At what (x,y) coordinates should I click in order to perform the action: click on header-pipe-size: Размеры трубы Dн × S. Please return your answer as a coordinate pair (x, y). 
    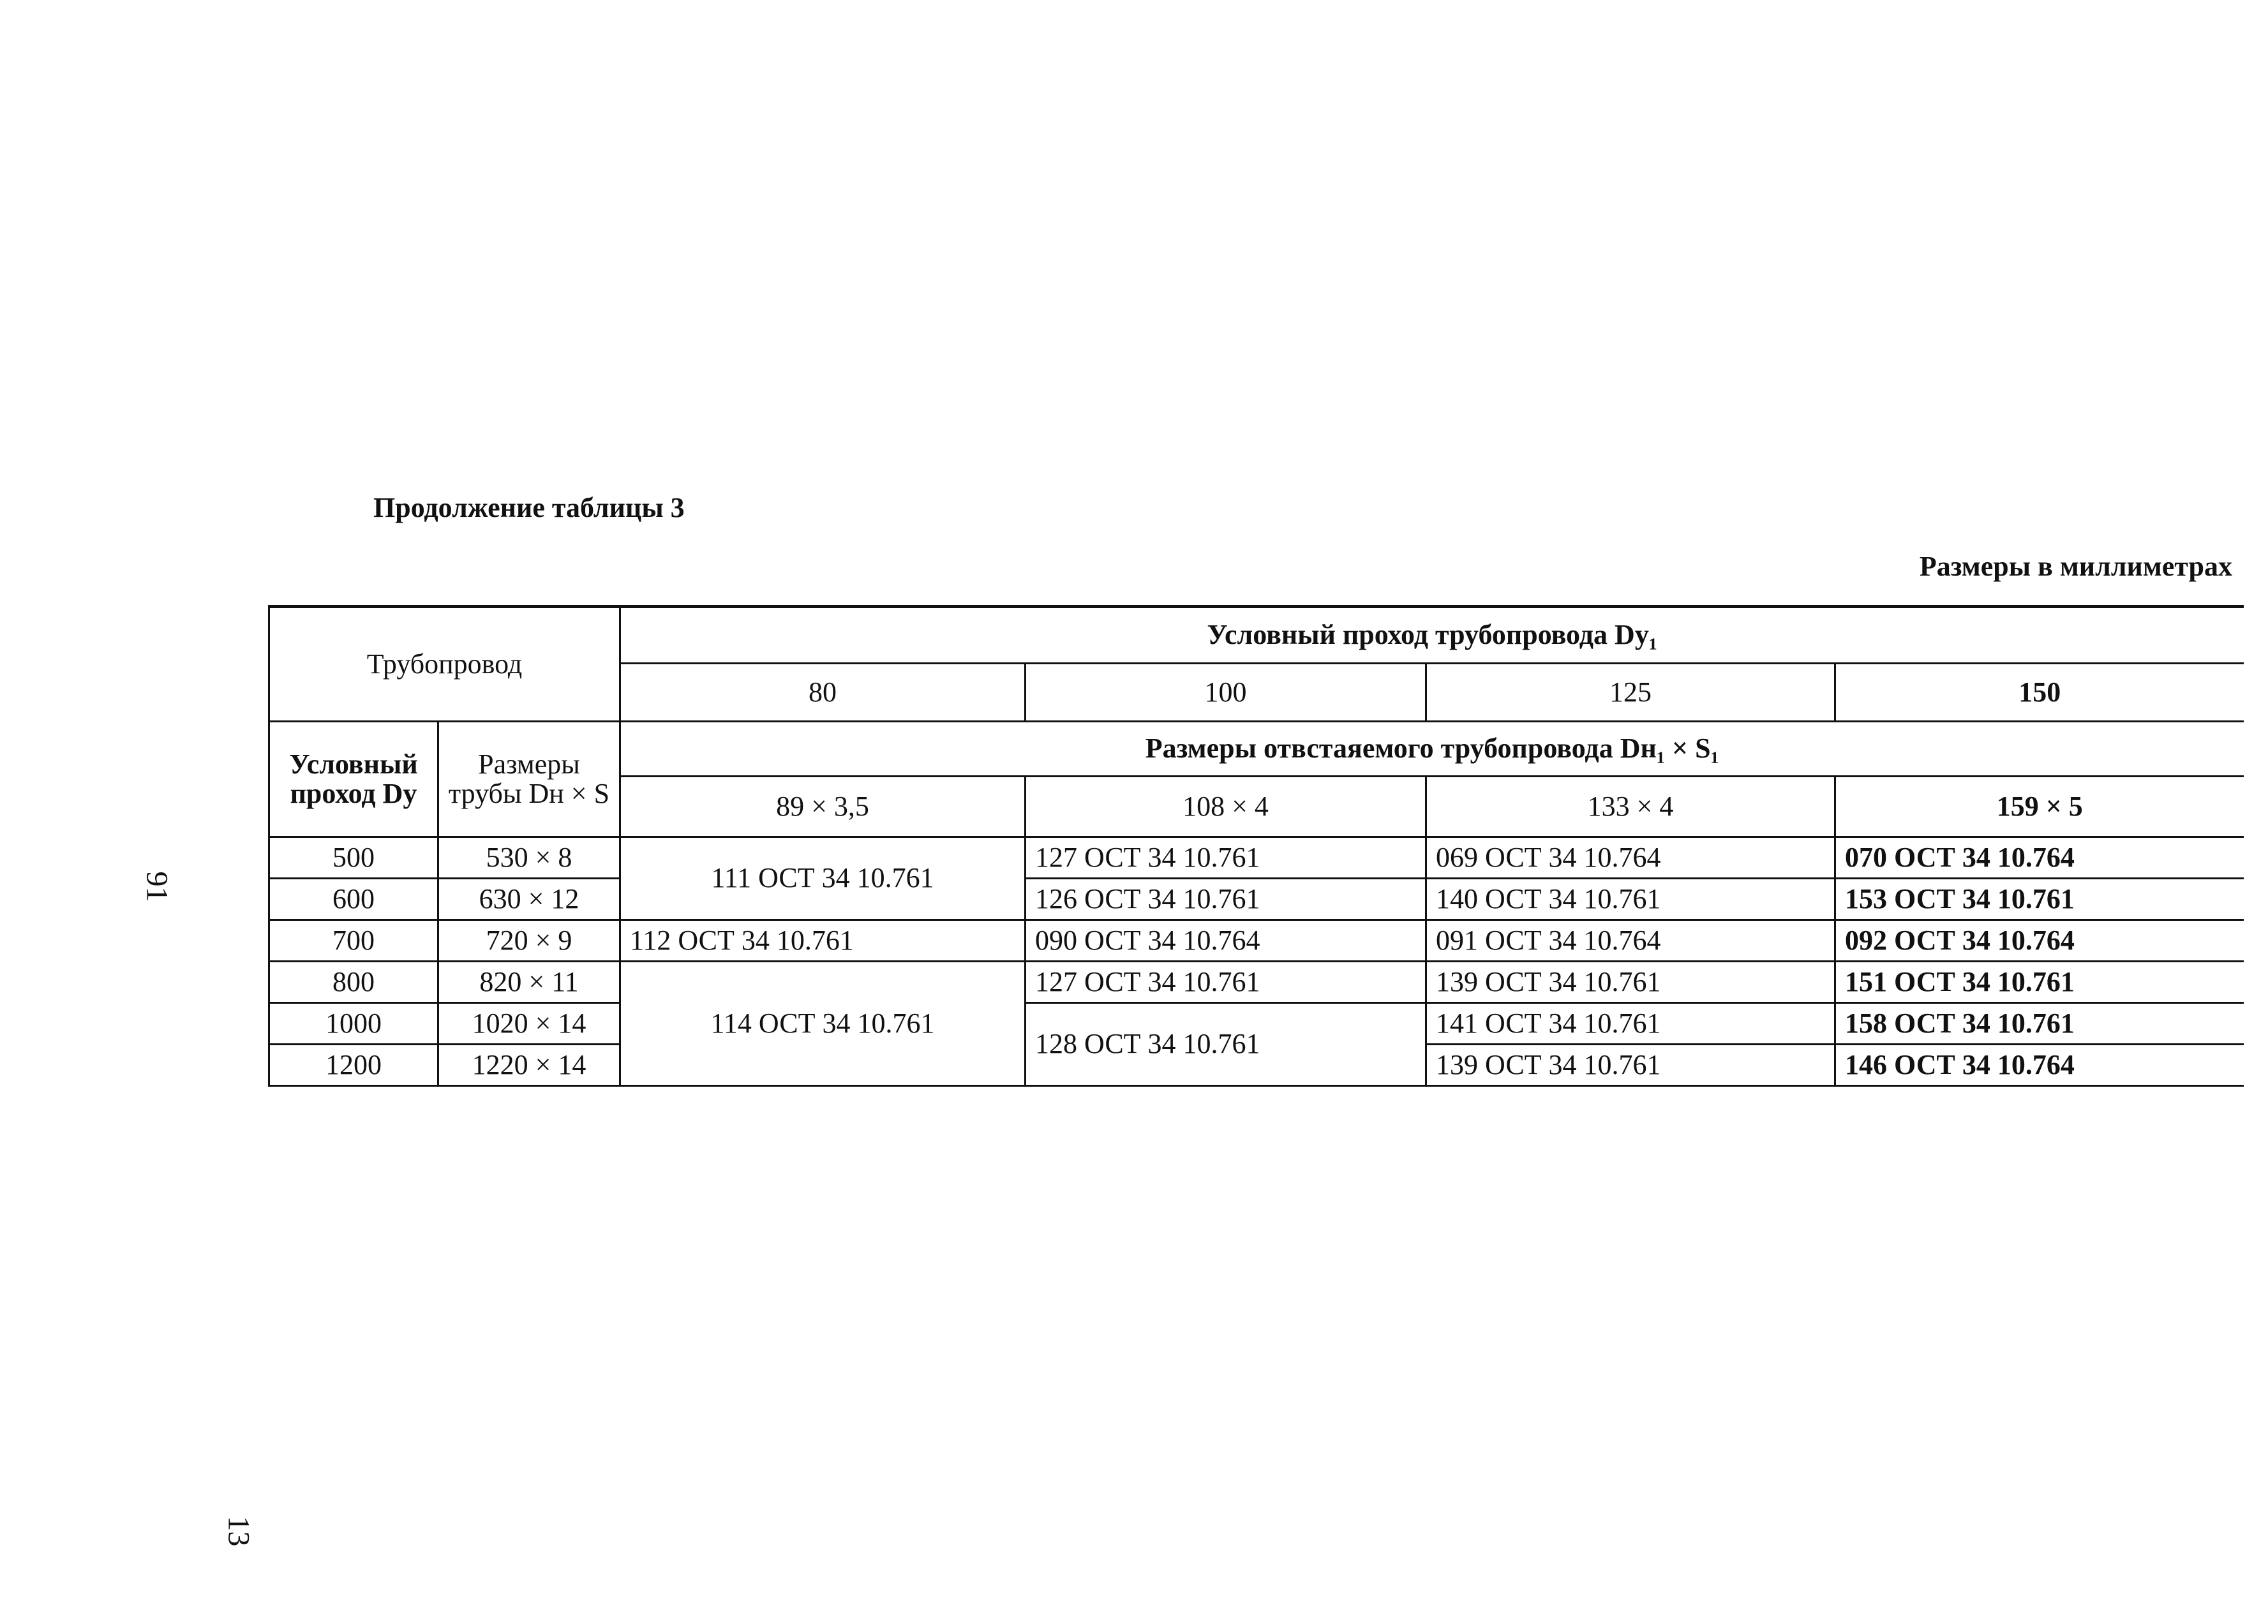
    Looking at the image, I should click on (529, 779).